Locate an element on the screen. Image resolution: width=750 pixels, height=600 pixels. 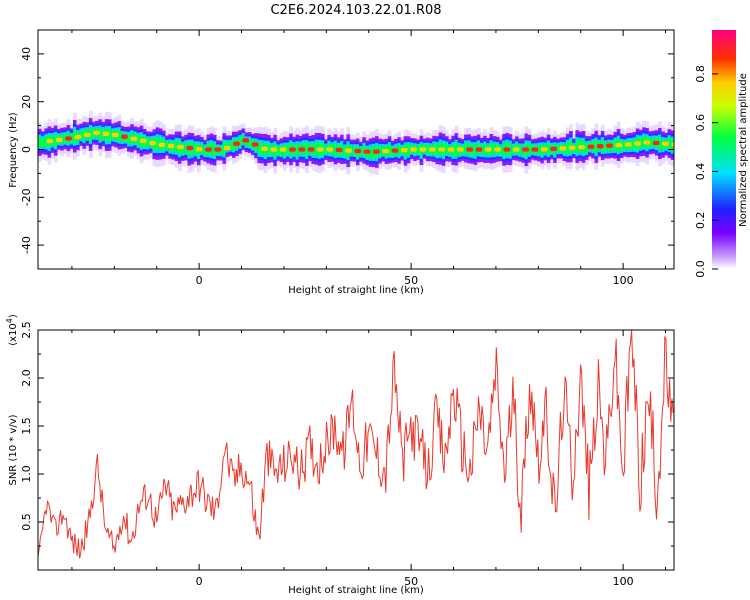
spectrogram-ytick-label: -40 is located at coordinates (26, 245).